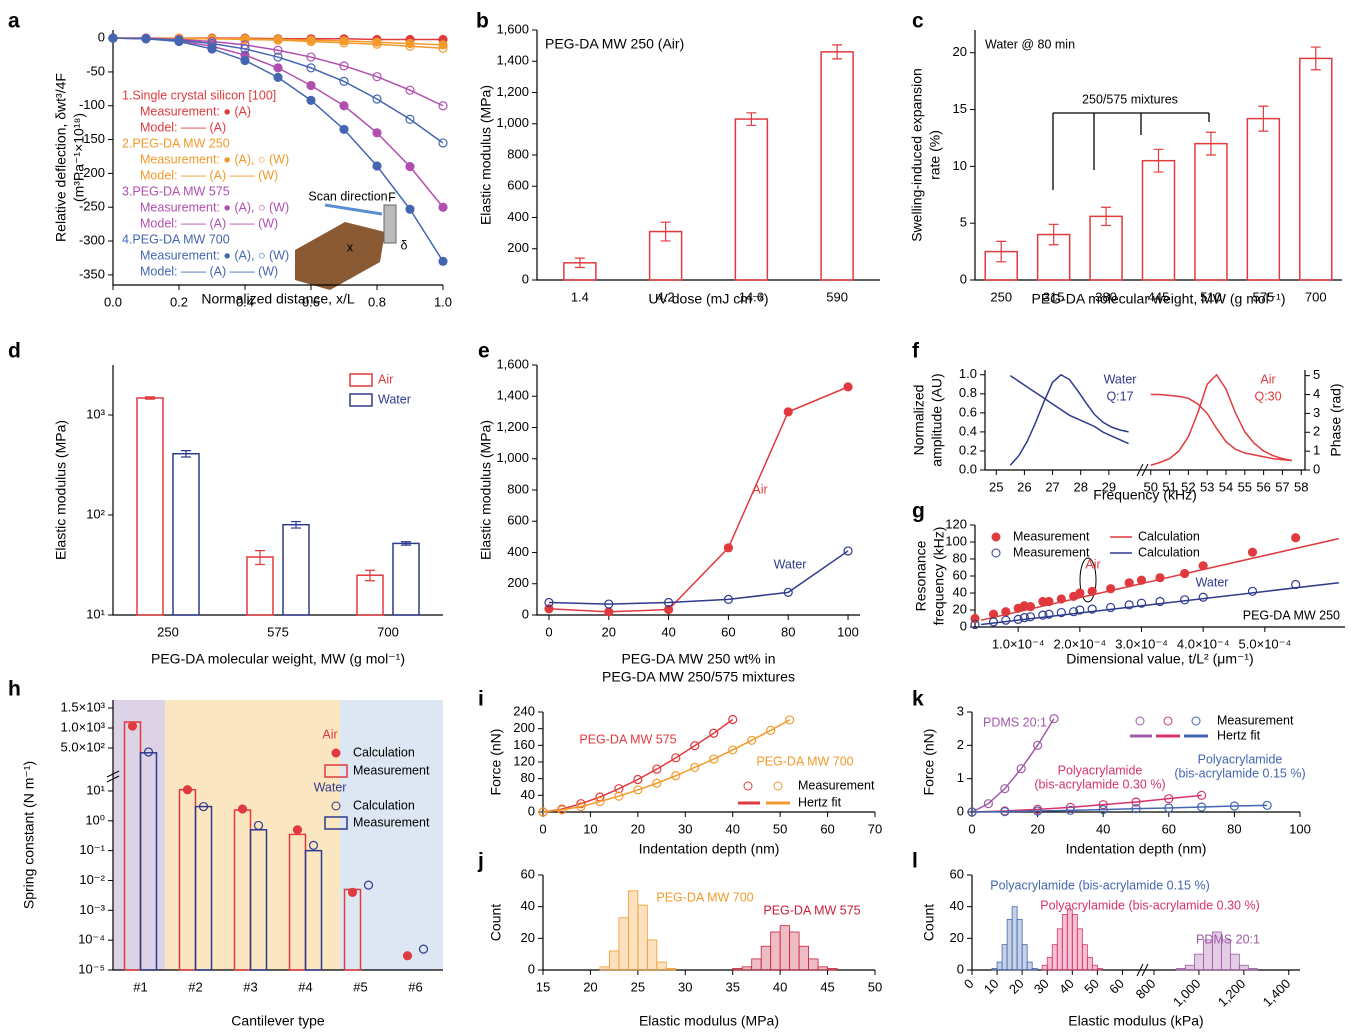 The image size is (1353, 1033). I want to click on y-tick-label: 10⁻³, so click(92, 909).